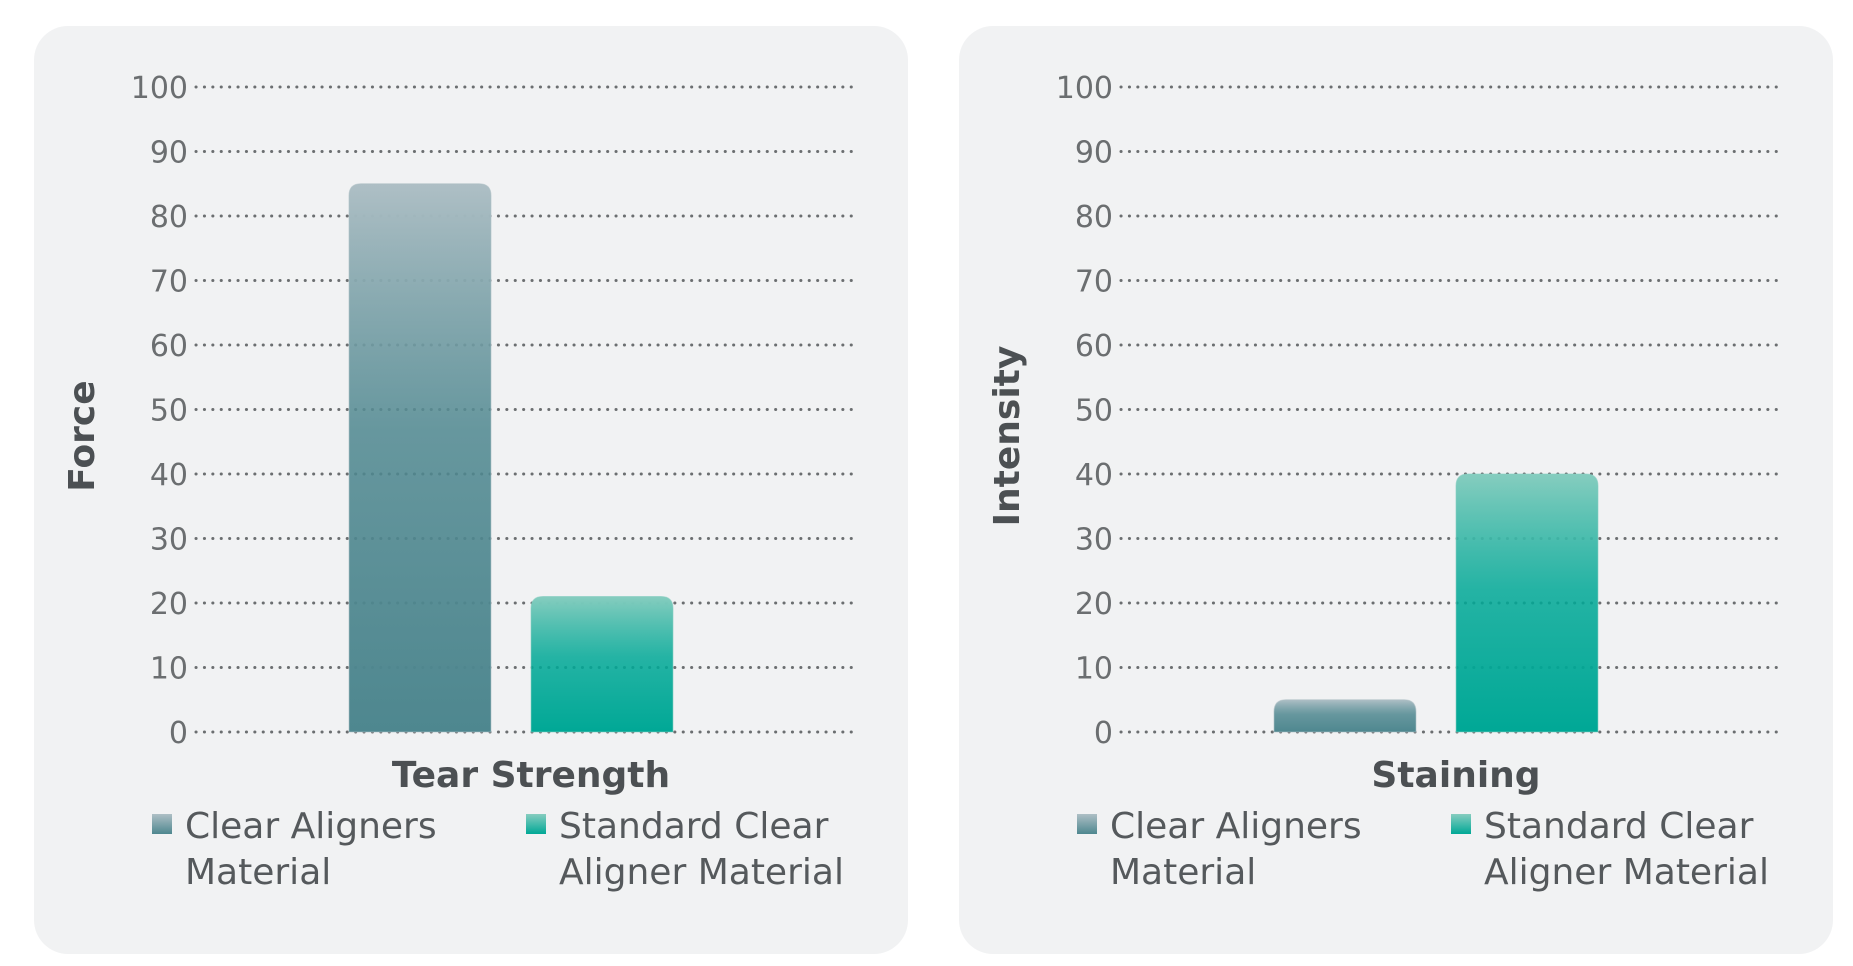 Image resolution: width=1853 pixels, height=966 pixels. What do you see at coordinates (531, 775) in the screenshot?
I see `x-axis-category-label: Tear Strength` at bounding box center [531, 775].